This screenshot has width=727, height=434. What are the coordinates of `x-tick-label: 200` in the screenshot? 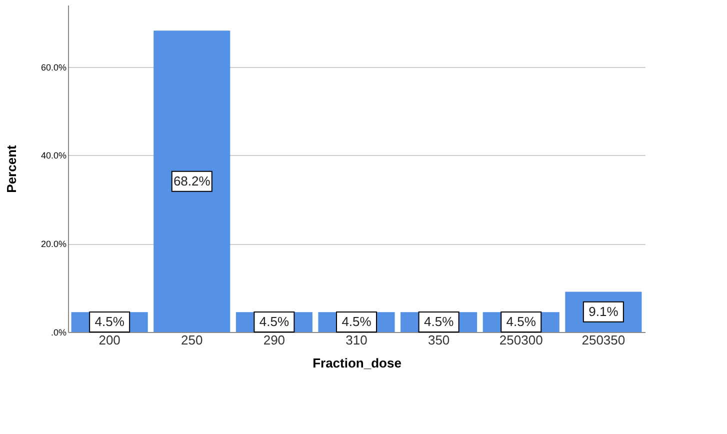 It's located at (109, 340).